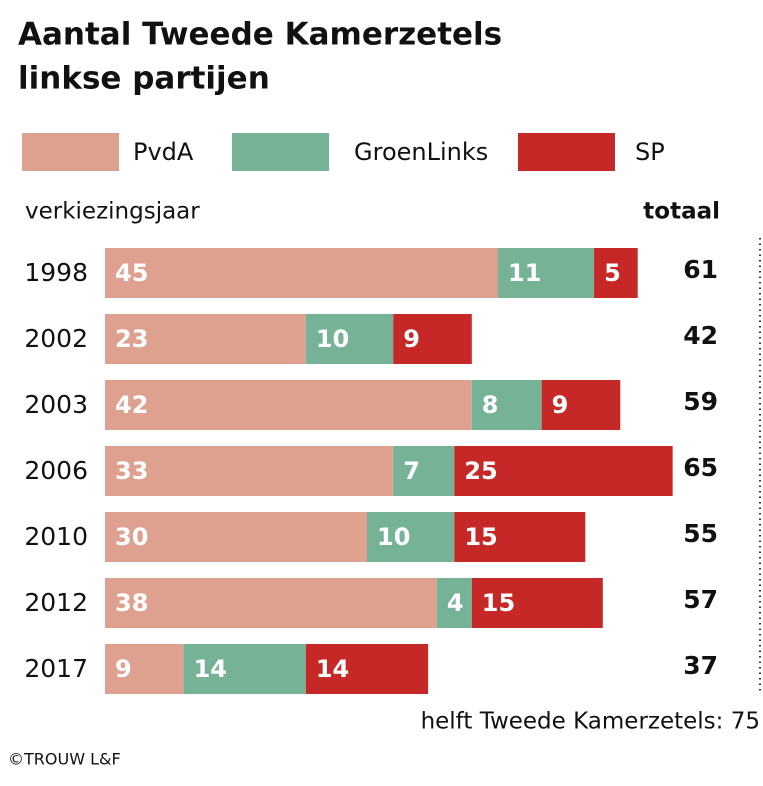 Image resolution: width=763 pixels, height=786 pixels. I want to click on y-tick-label: 2010, so click(56, 536).